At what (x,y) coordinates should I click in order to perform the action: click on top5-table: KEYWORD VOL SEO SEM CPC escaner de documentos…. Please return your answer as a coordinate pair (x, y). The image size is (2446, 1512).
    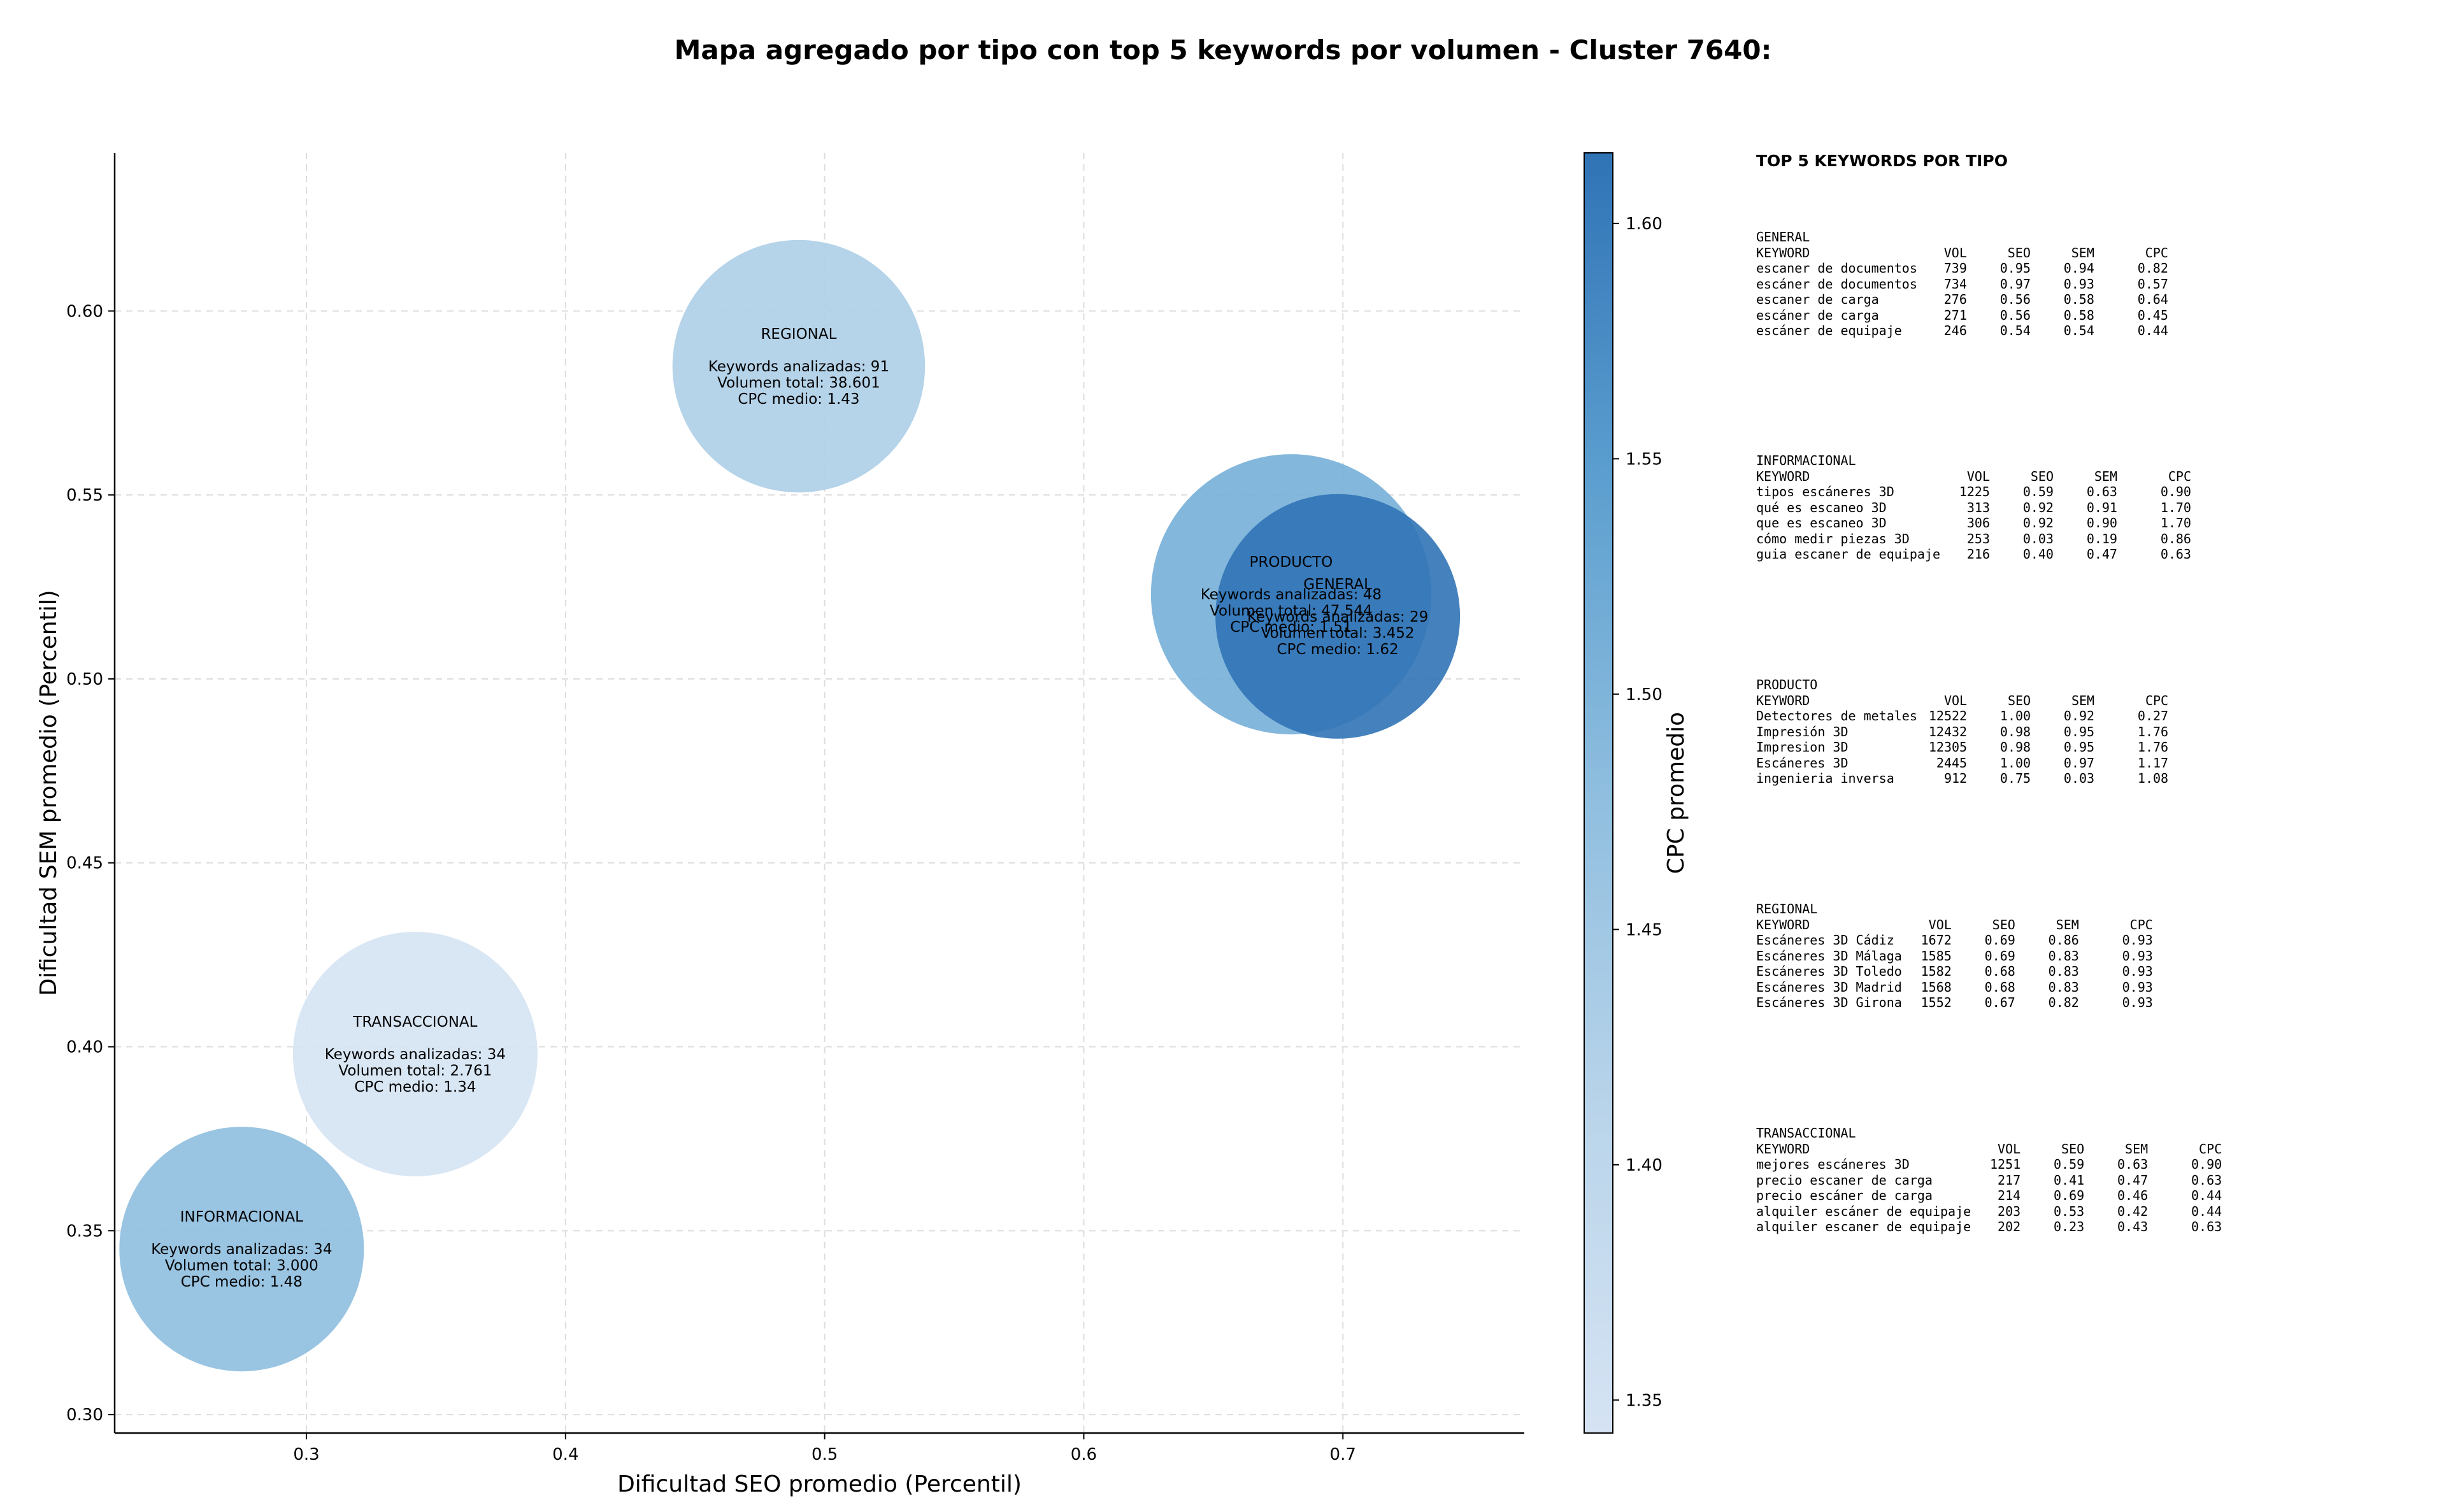
    Looking at the image, I should click on (1962, 292).